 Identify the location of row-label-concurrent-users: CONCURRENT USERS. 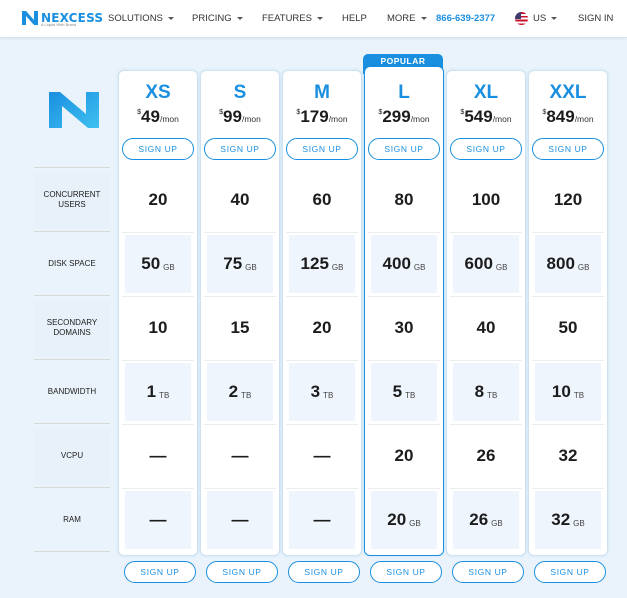
(72, 200).